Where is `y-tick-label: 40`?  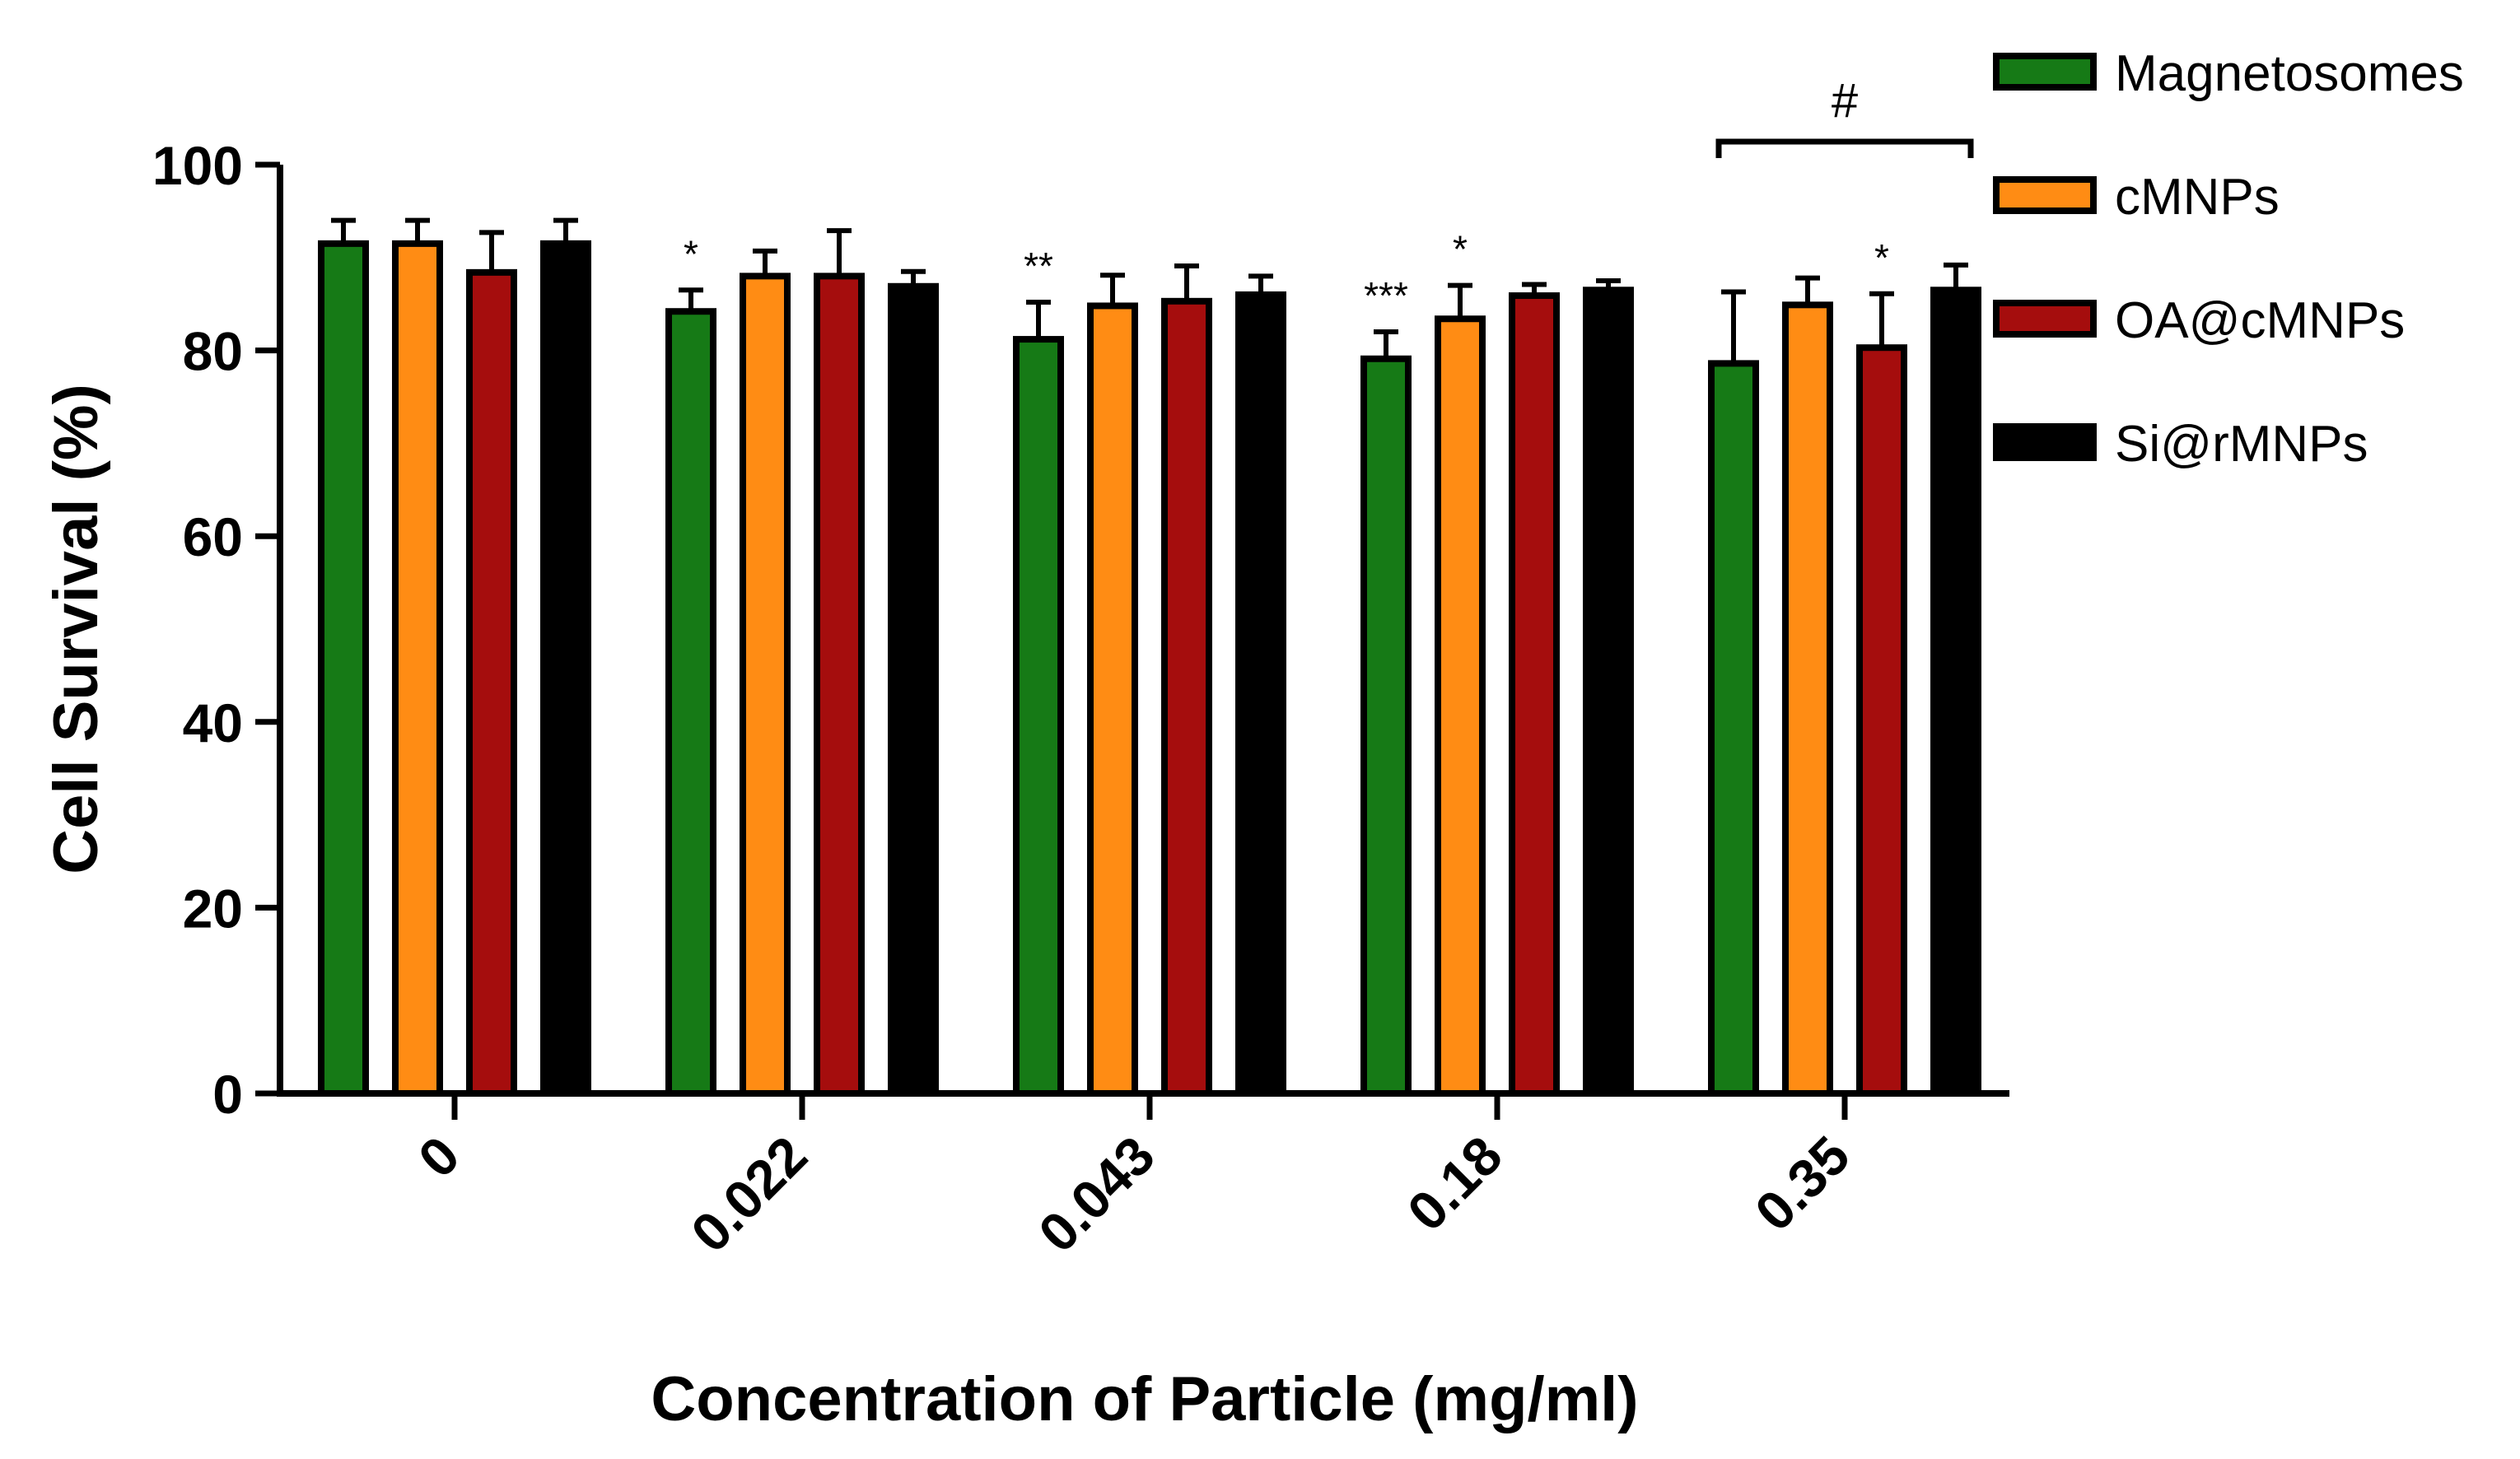 y-tick-label: 40 is located at coordinates (213, 723).